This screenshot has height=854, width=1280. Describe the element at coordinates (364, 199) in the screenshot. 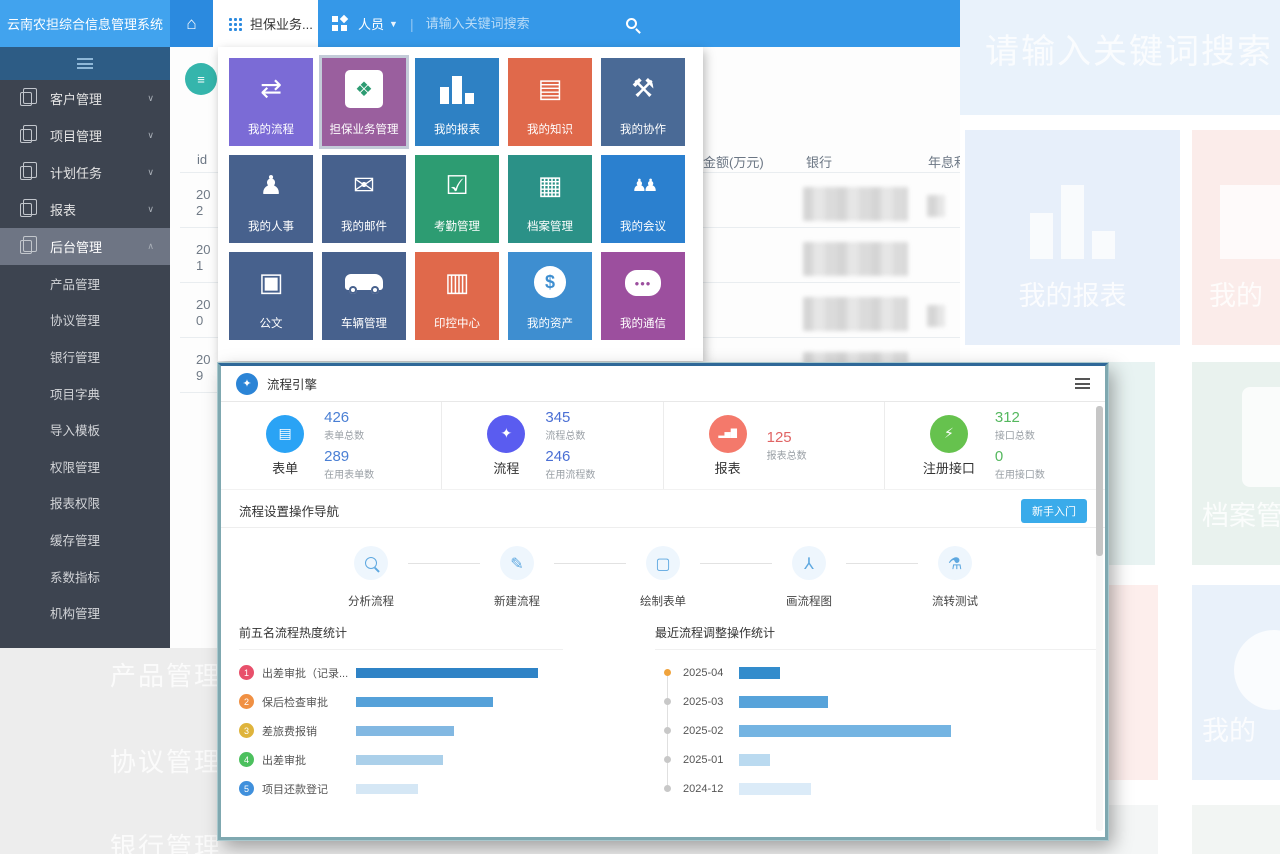

I see `launcher-tile-我的邮件: ✉ 我的邮件` at that location.